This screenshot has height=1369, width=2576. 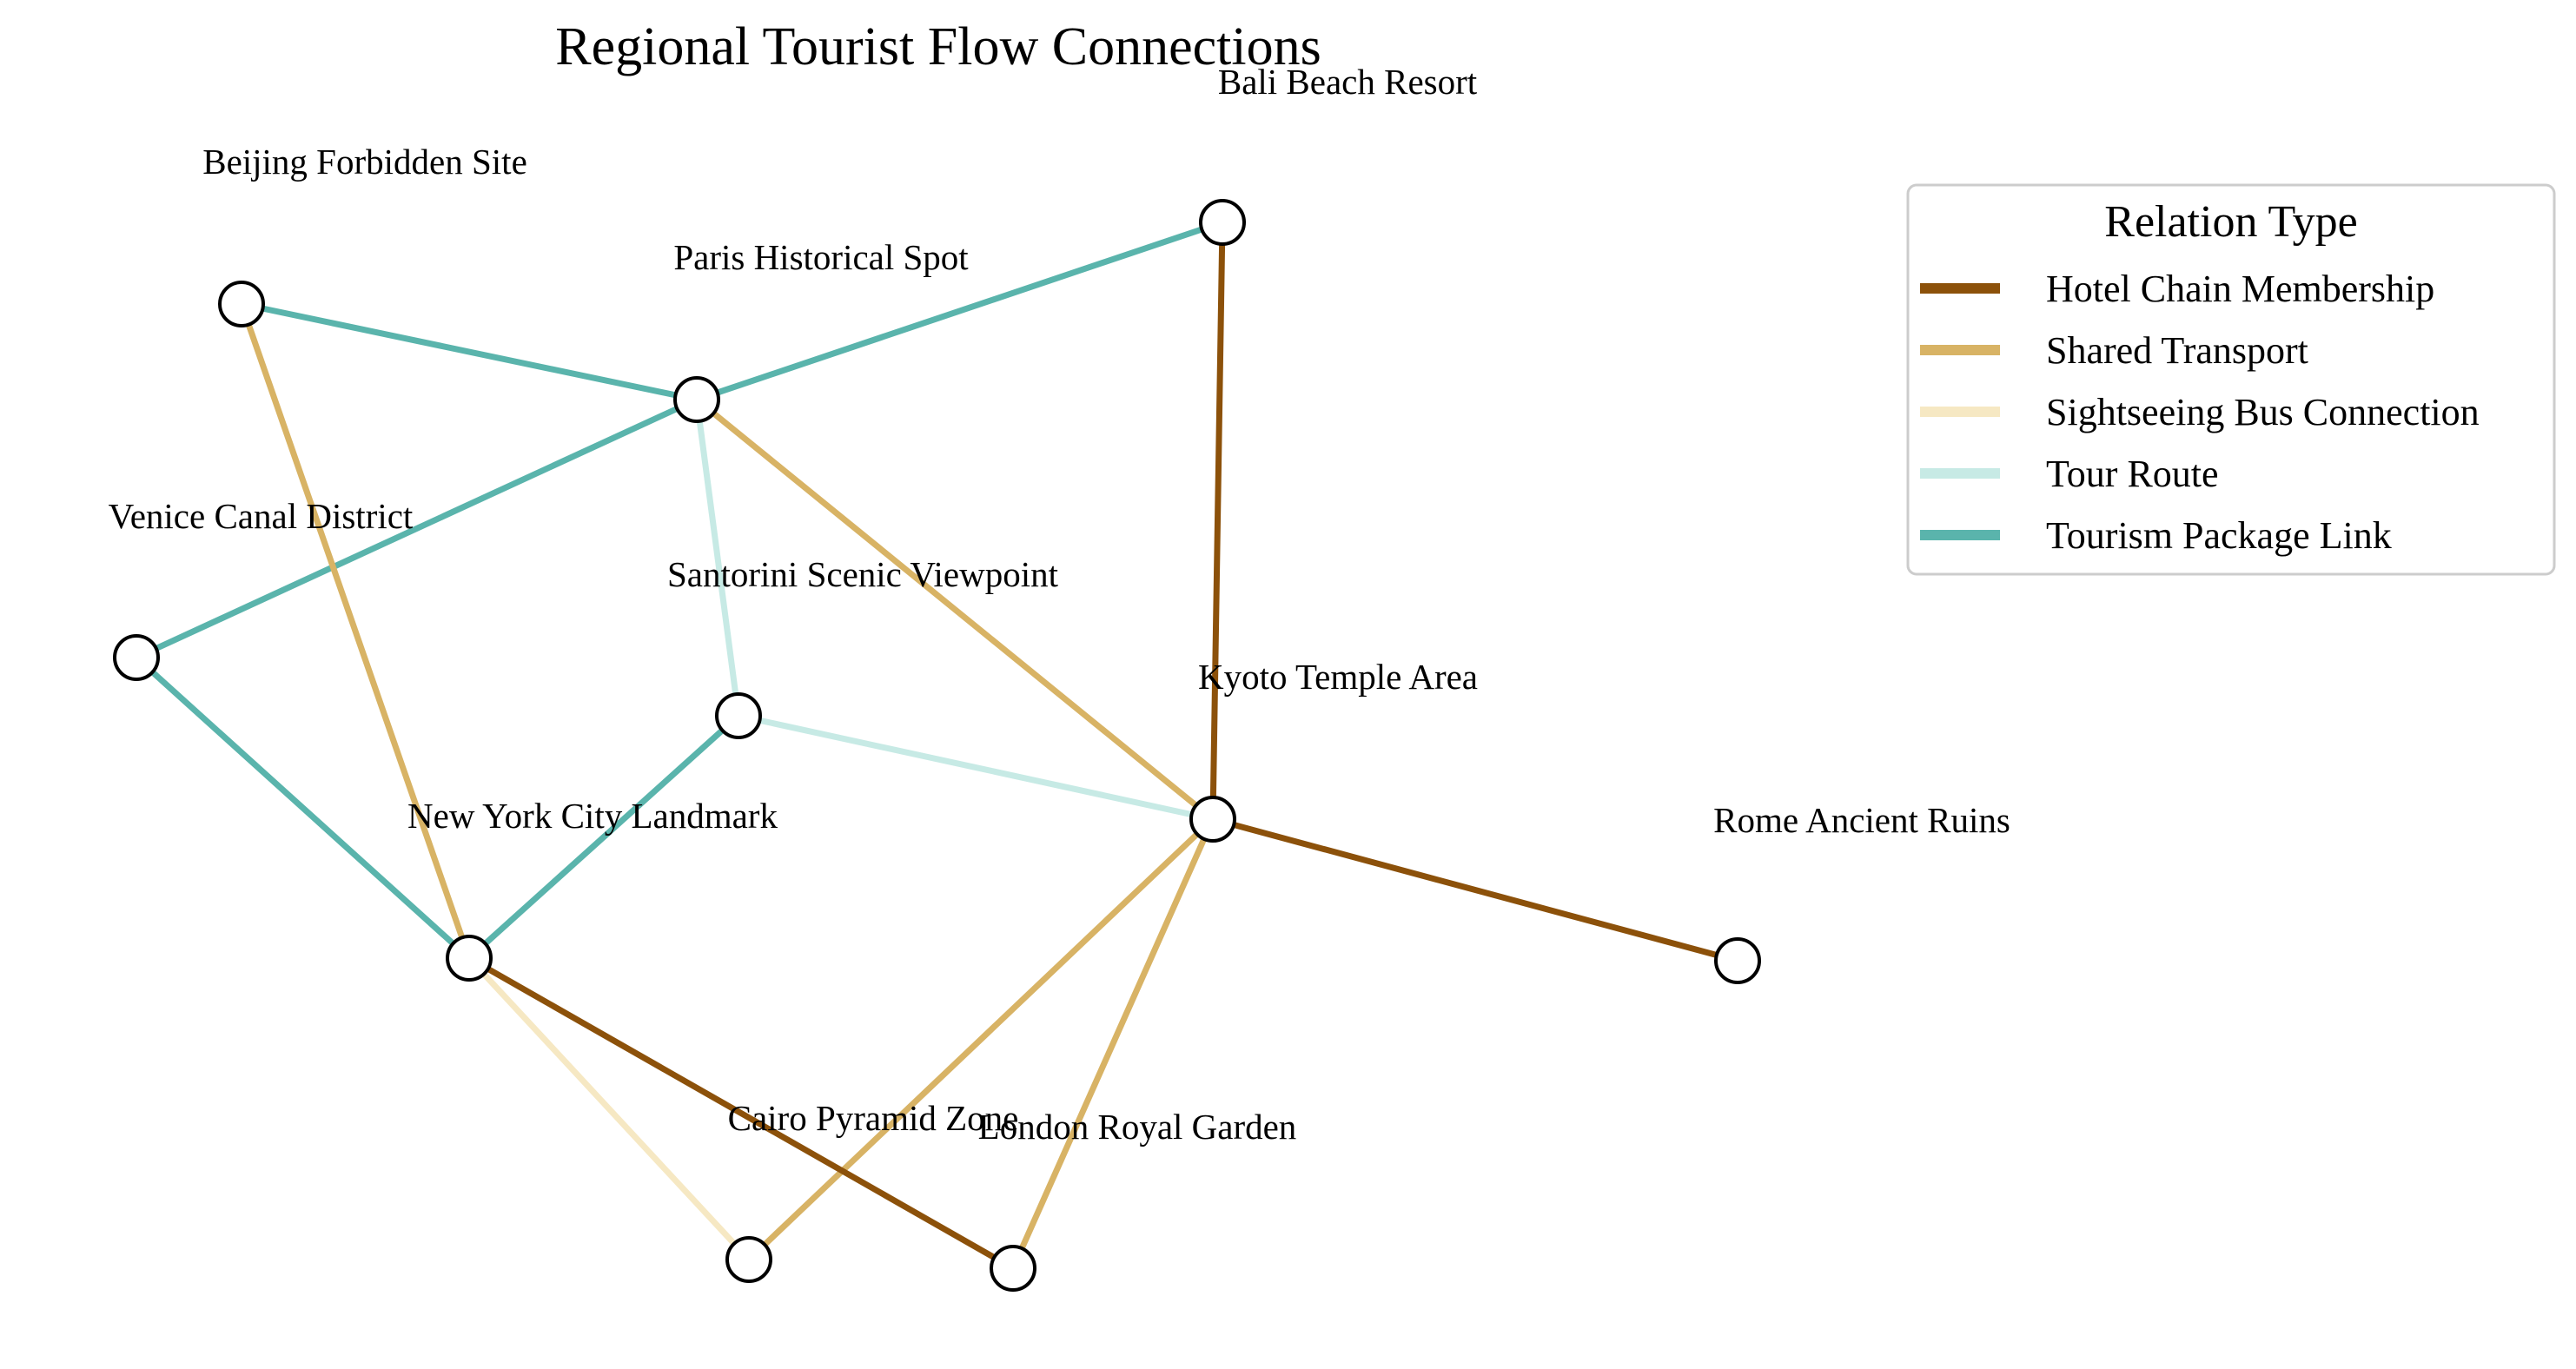 What do you see at coordinates (2177, 350) in the screenshot?
I see `legend-label-1: Shared Transport` at bounding box center [2177, 350].